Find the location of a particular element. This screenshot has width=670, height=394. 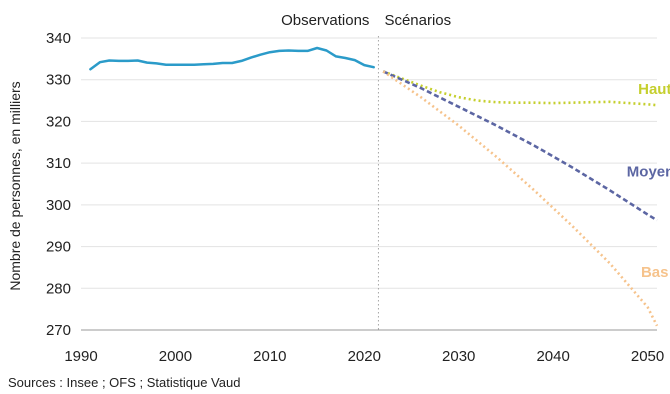

x-tick-label: 2040 is located at coordinates (552, 356).